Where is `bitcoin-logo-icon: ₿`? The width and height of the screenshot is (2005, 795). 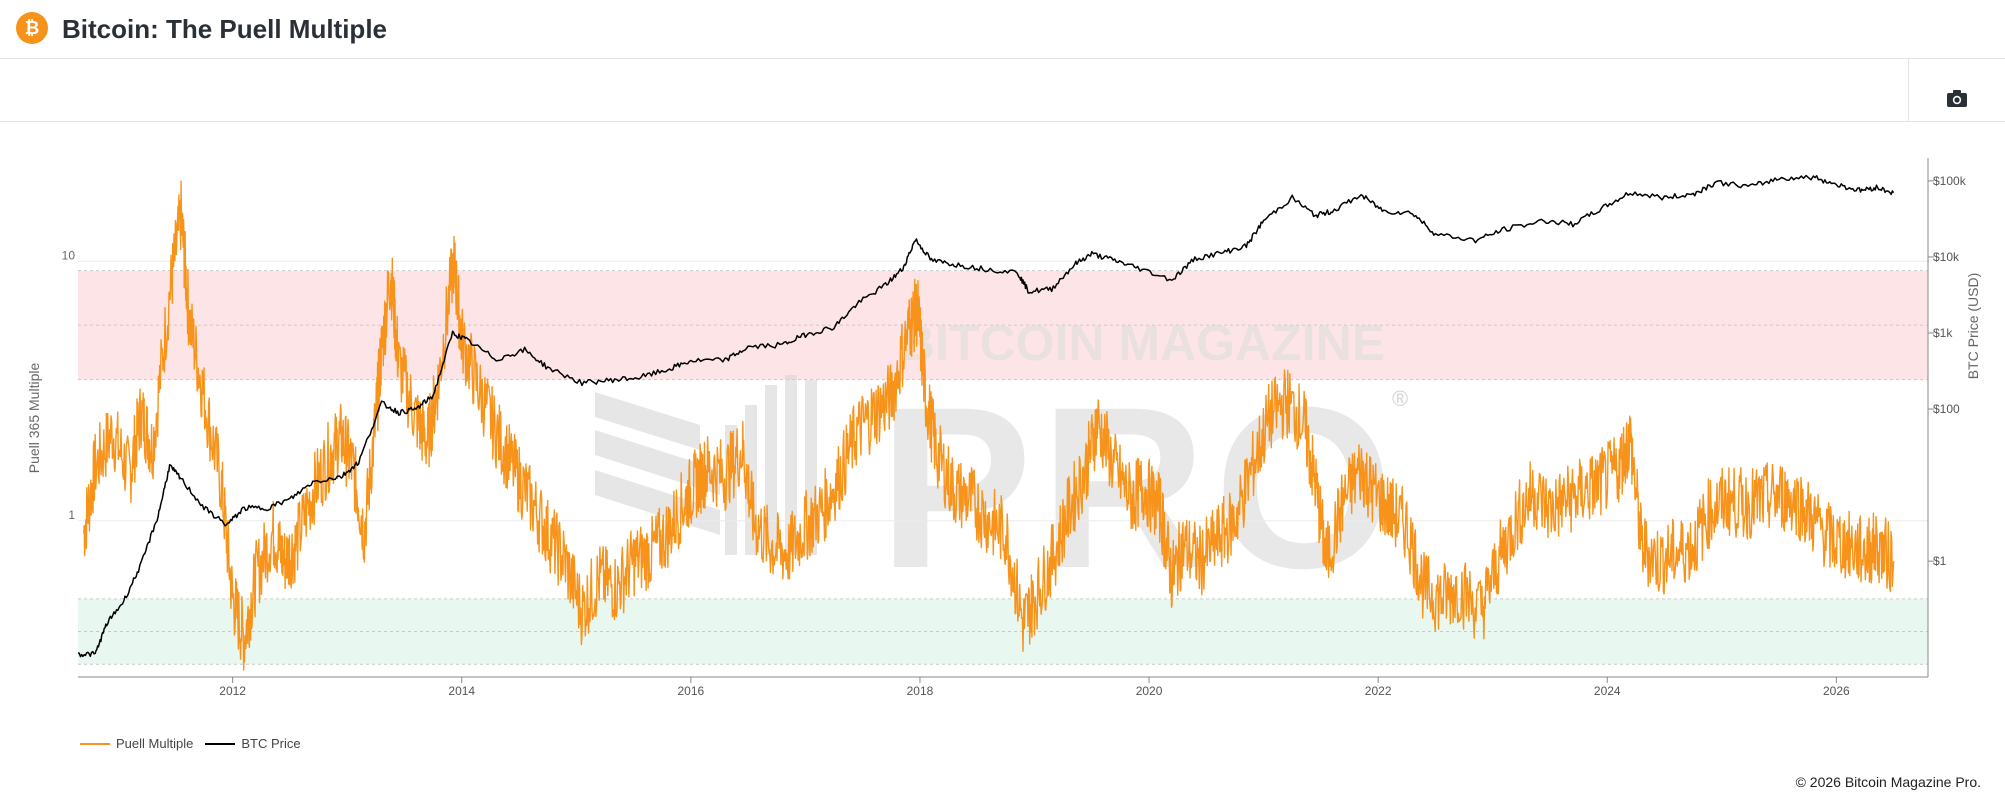
bitcoin-logo-icon: ₿ is located at coordinates (32, 28).